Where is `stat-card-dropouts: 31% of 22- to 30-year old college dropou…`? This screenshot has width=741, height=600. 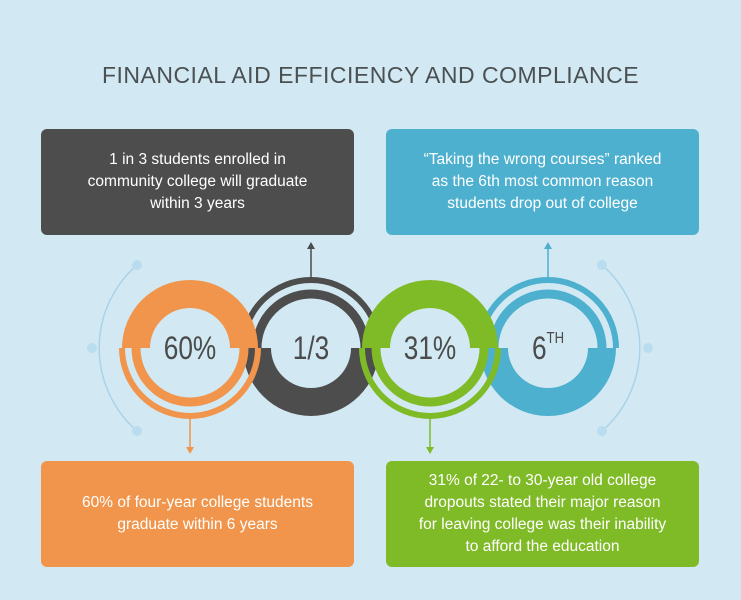
stat-card-dropouts: 31% of 22- to 30-year old college dropou… is located at coordinates (542, 514).